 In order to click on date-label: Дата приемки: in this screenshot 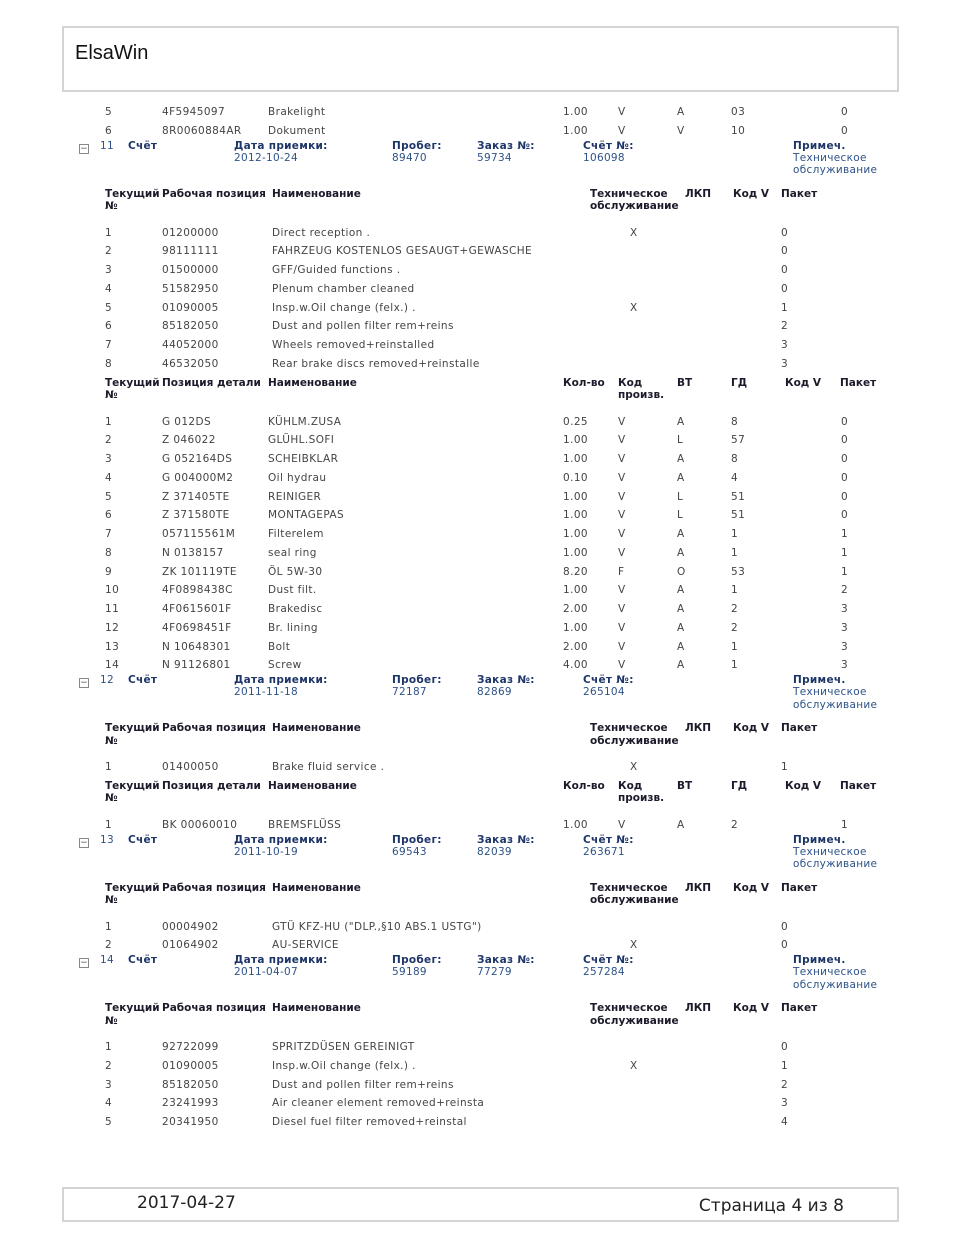, I will do `click(281, 960)`.